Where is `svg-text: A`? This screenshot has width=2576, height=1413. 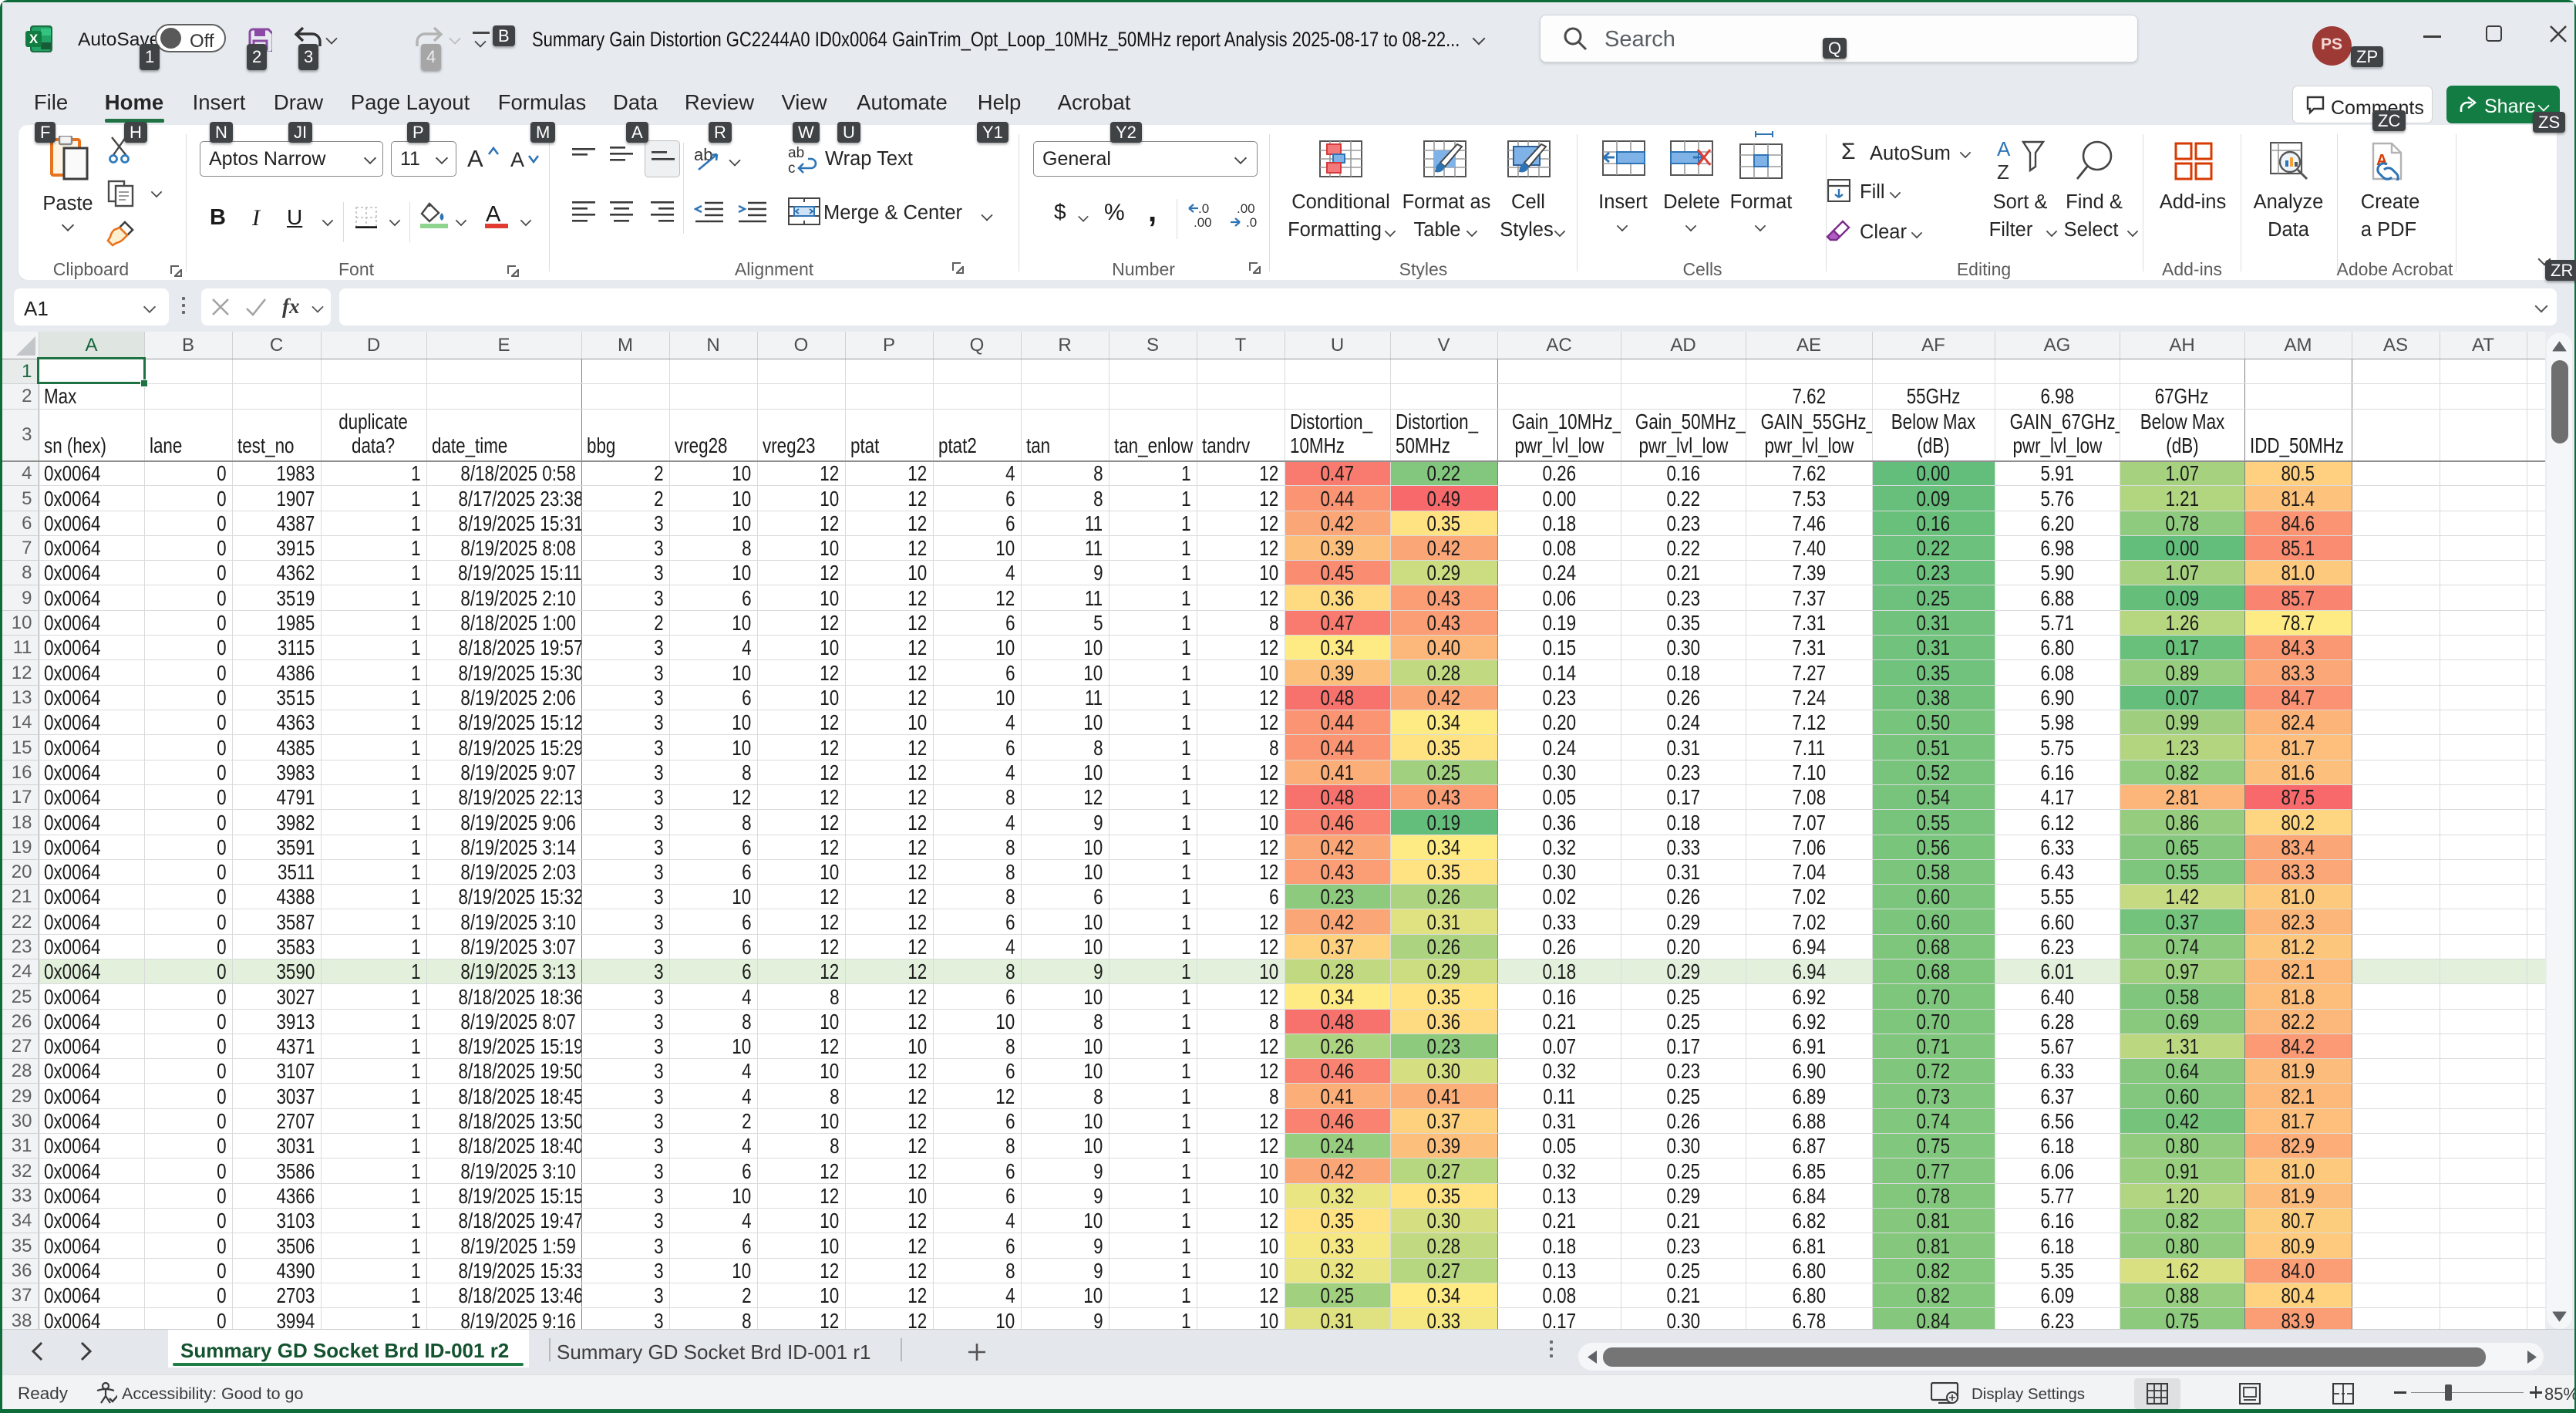 svg-text: A is located at coordinates (2004, 149).